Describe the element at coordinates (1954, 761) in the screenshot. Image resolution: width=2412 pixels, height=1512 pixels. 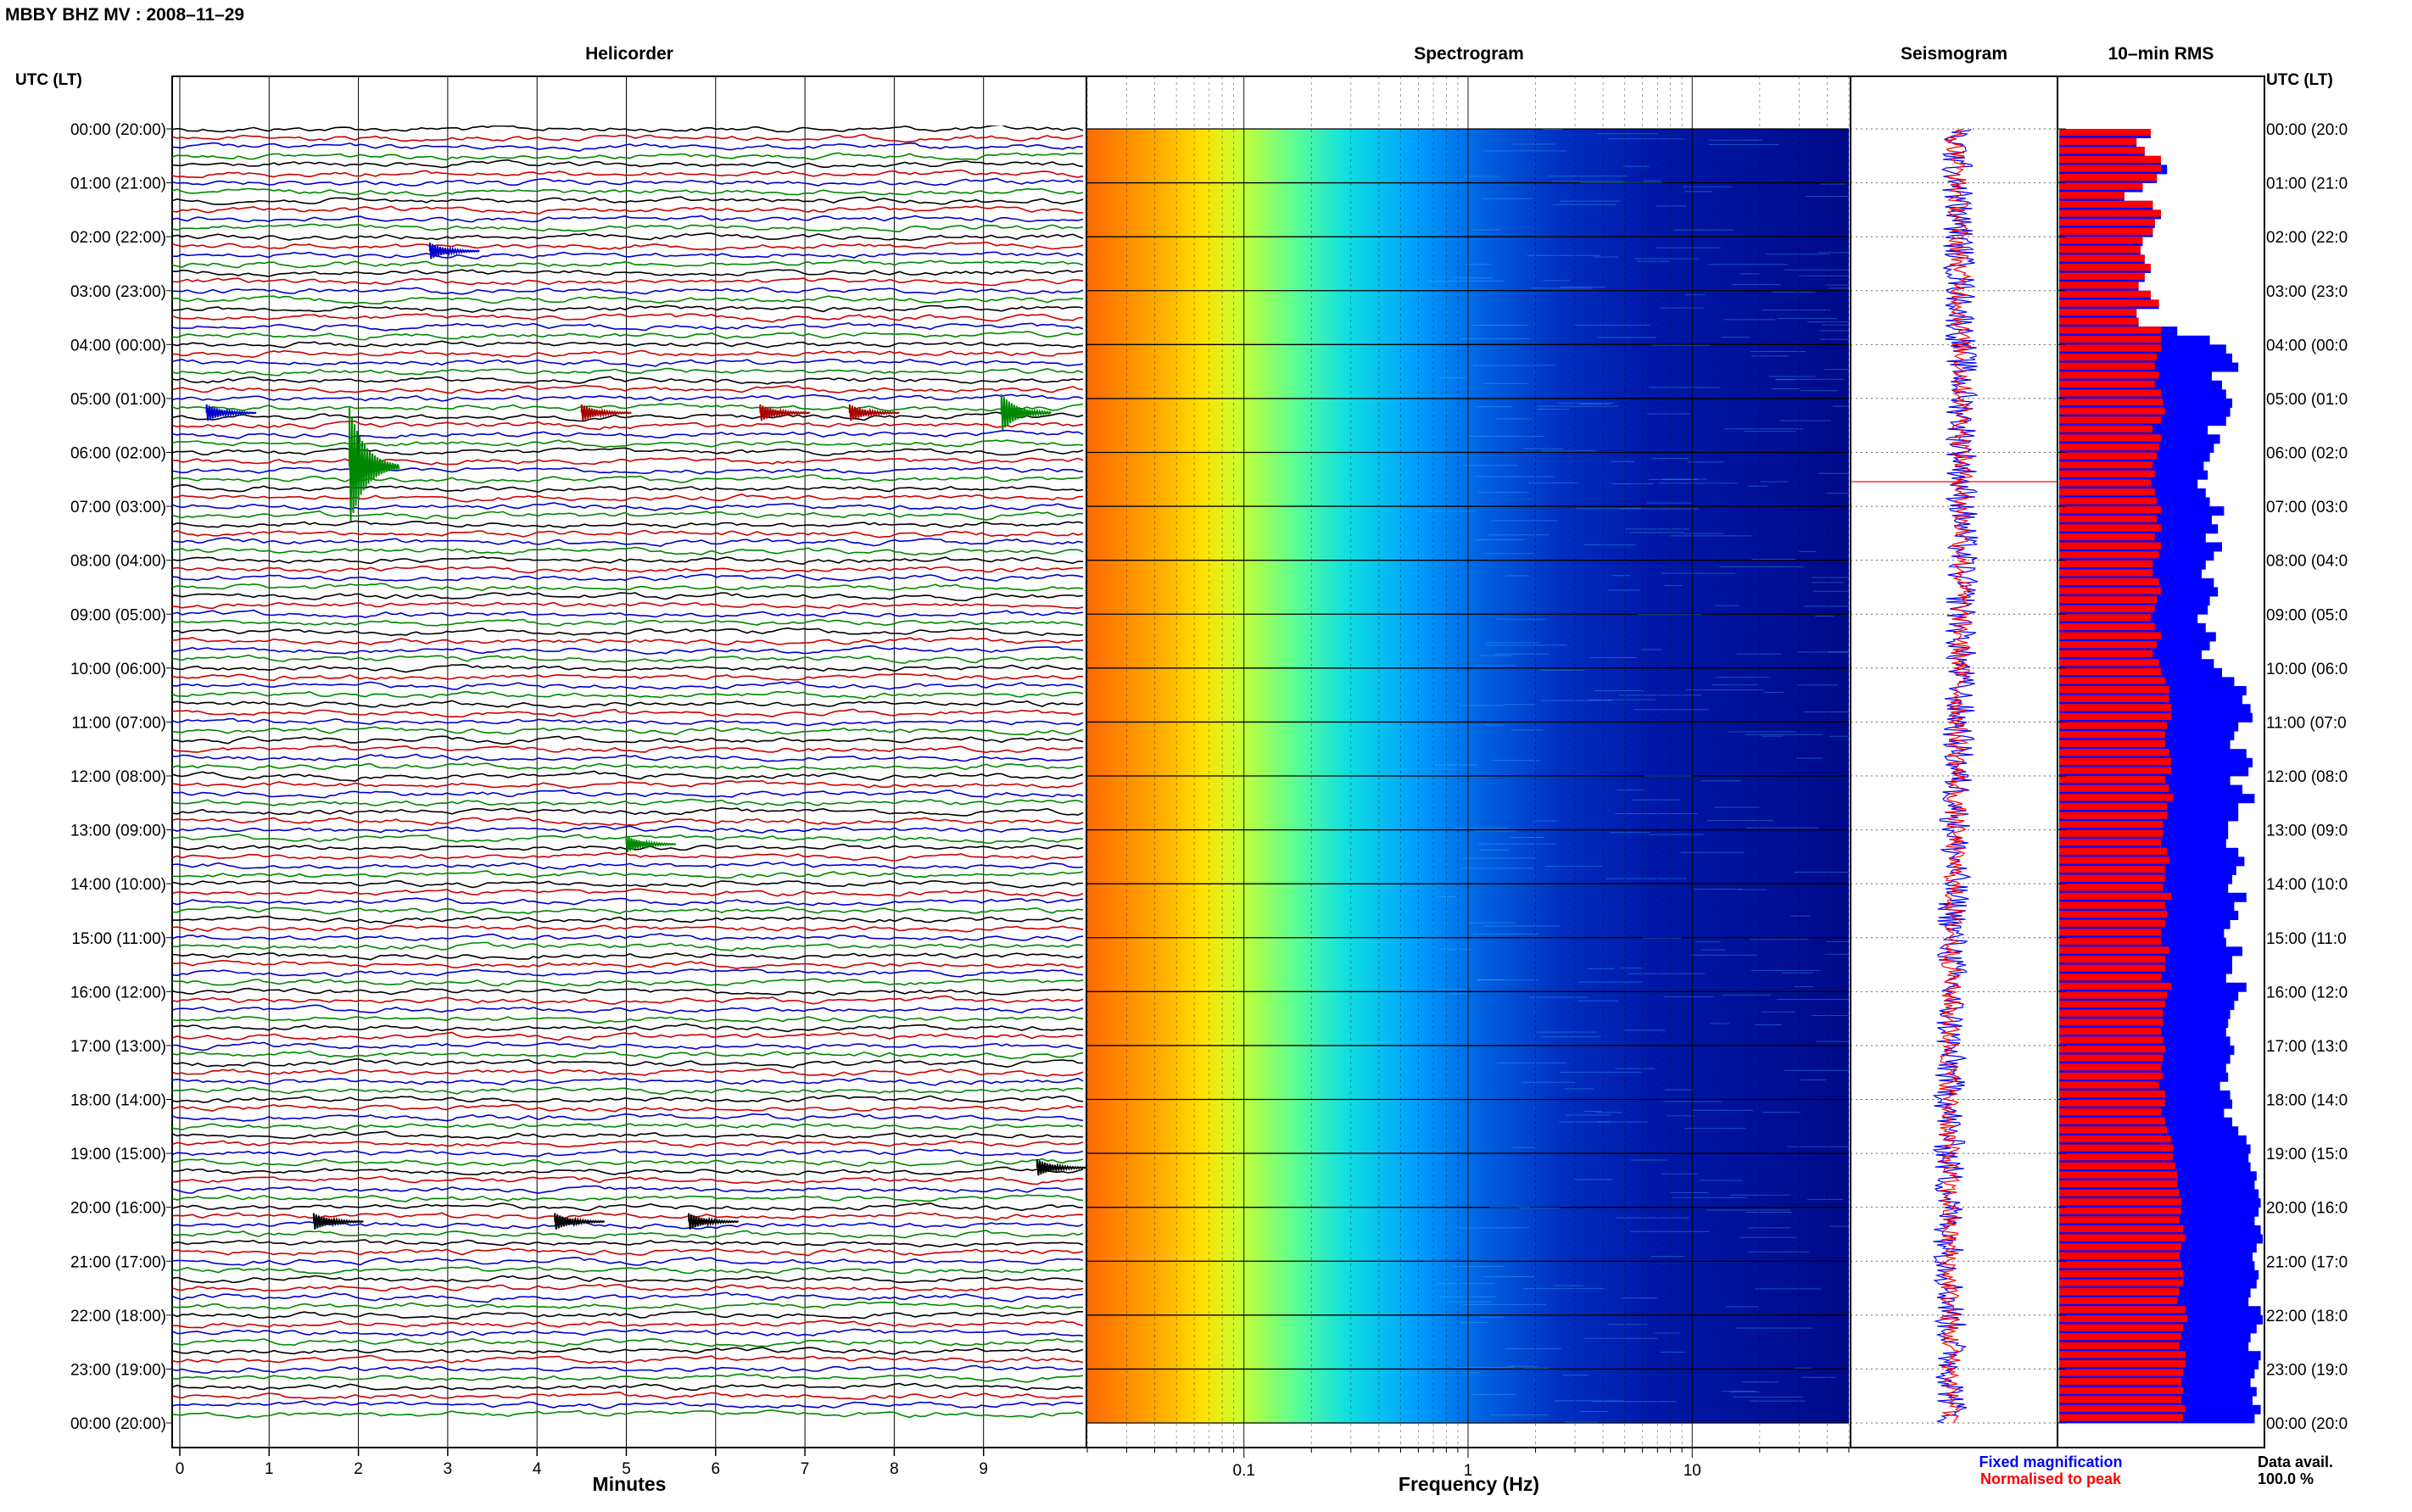
I see `seismogram-panel` at that location.